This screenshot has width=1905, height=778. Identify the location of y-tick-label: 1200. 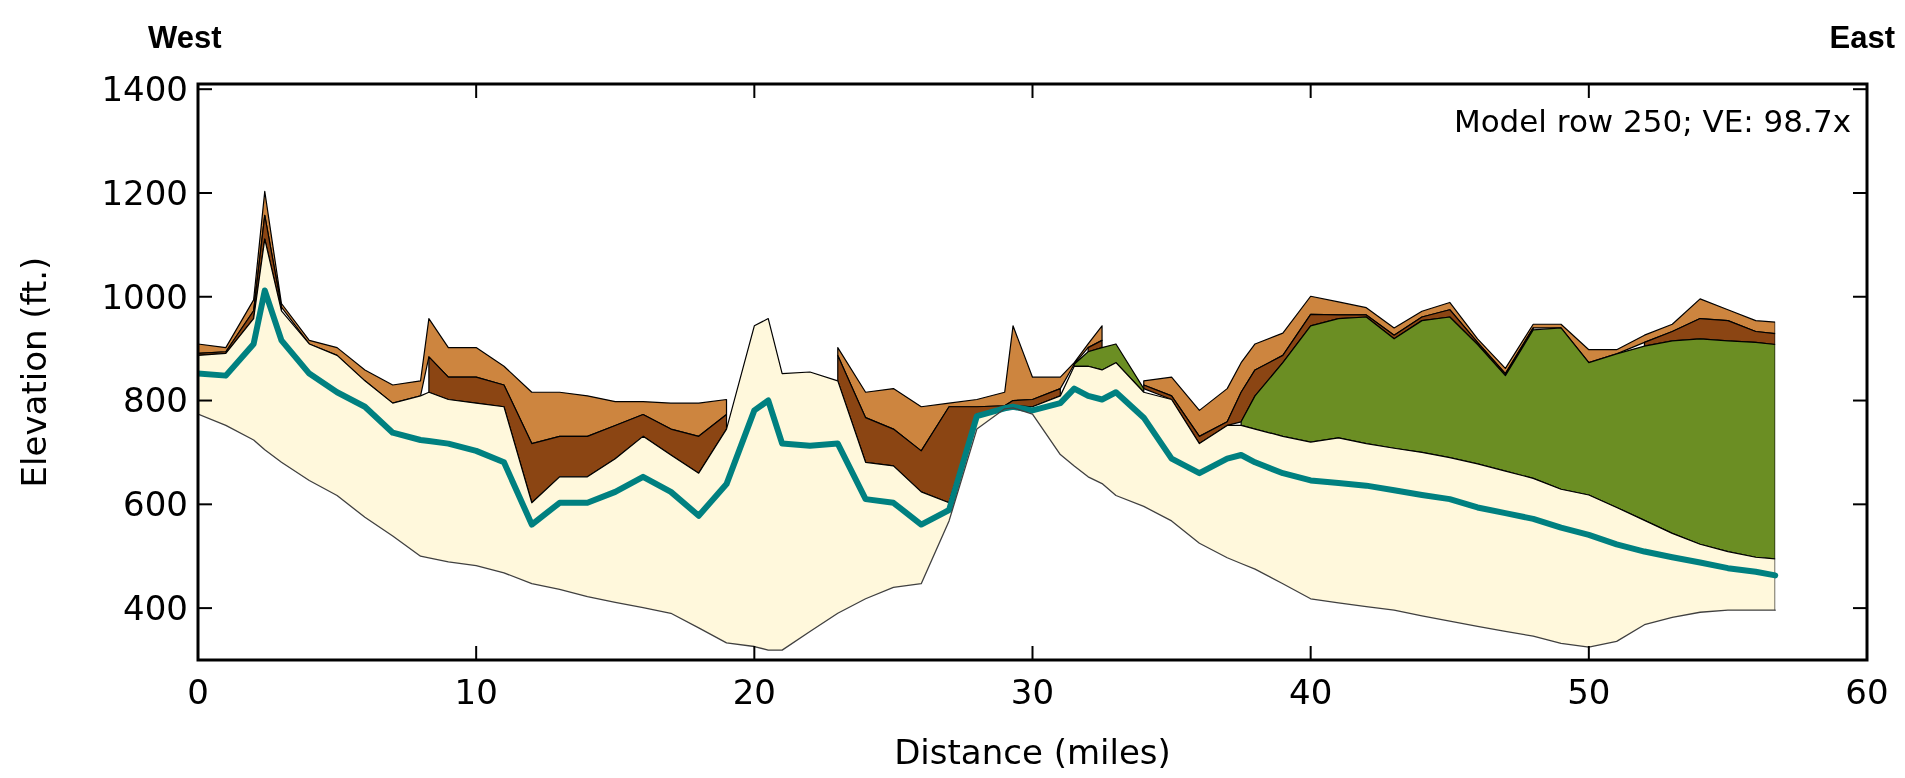
(144, 192).